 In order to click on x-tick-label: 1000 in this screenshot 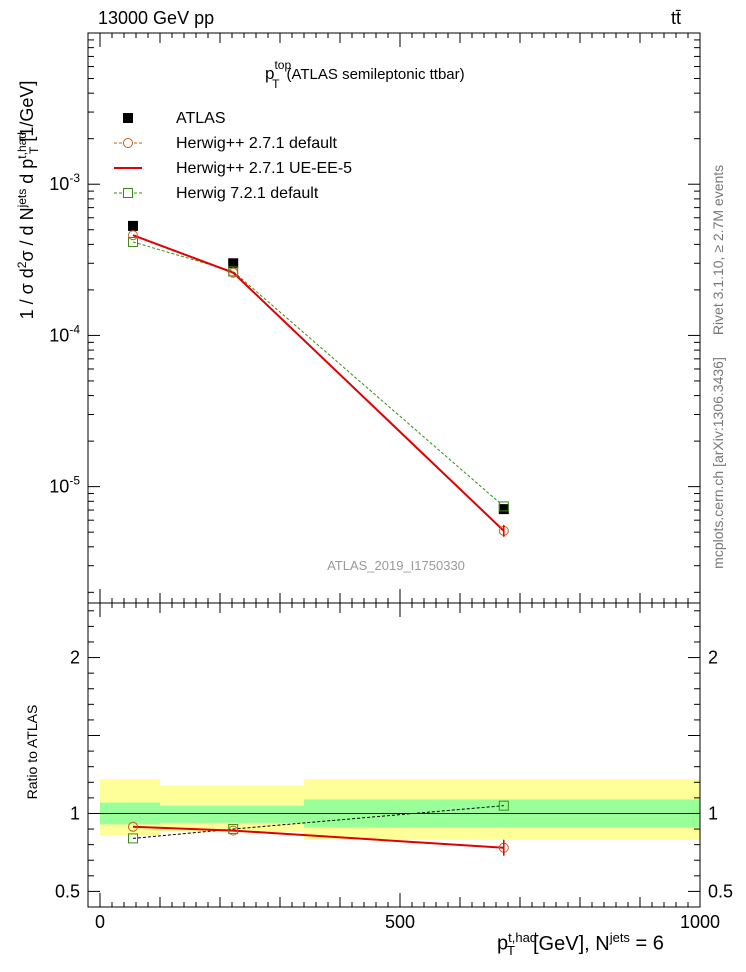, I will do `click(700, 922)`.